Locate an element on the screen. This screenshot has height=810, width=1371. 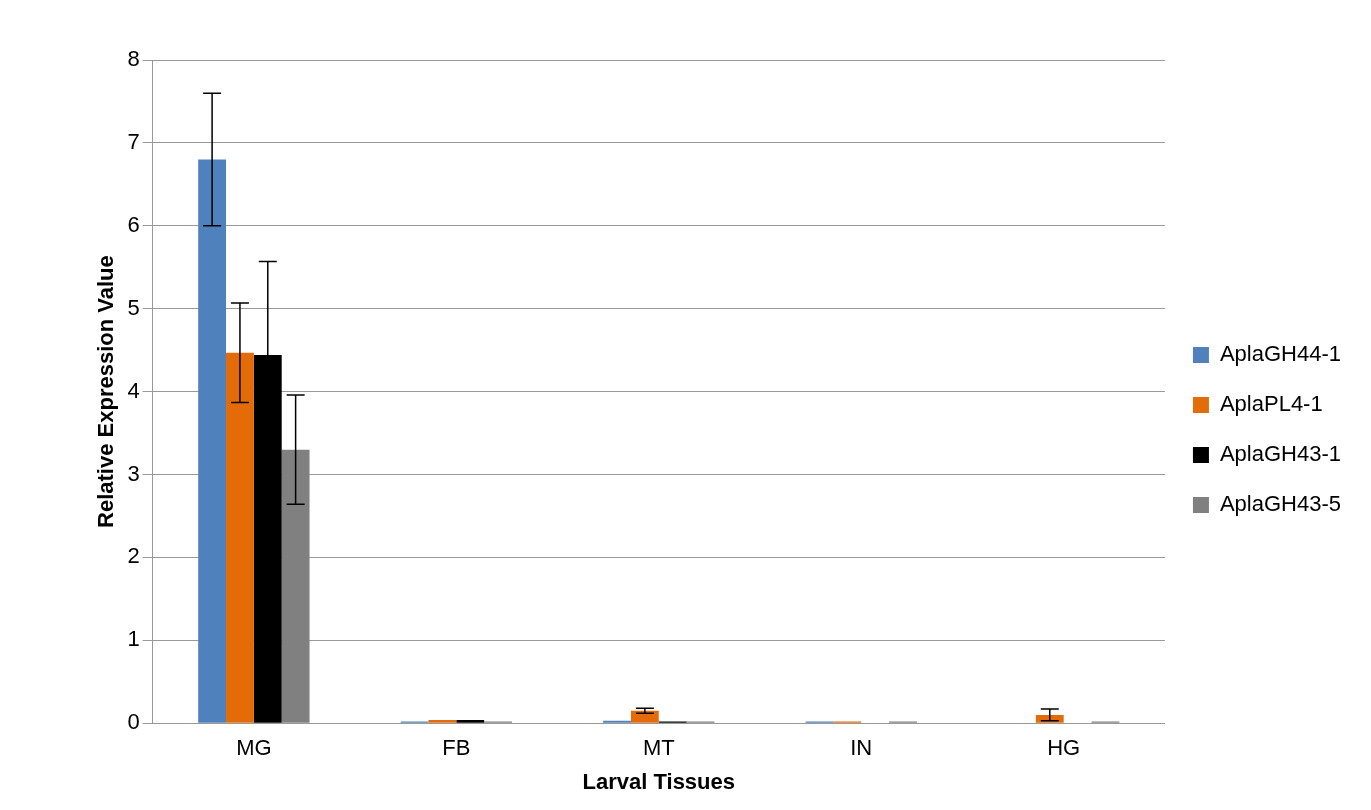
y-tick-label: 1 is located at coordinates (133, 639).